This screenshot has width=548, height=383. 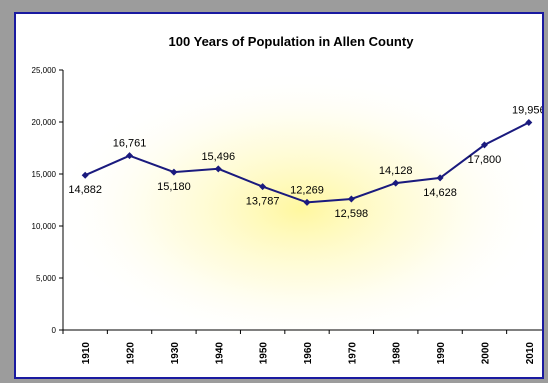 What do you see at coordinates (218, 157) in the screenshot?
I see `data-label: 15,496` at bounding box center [218, 157].